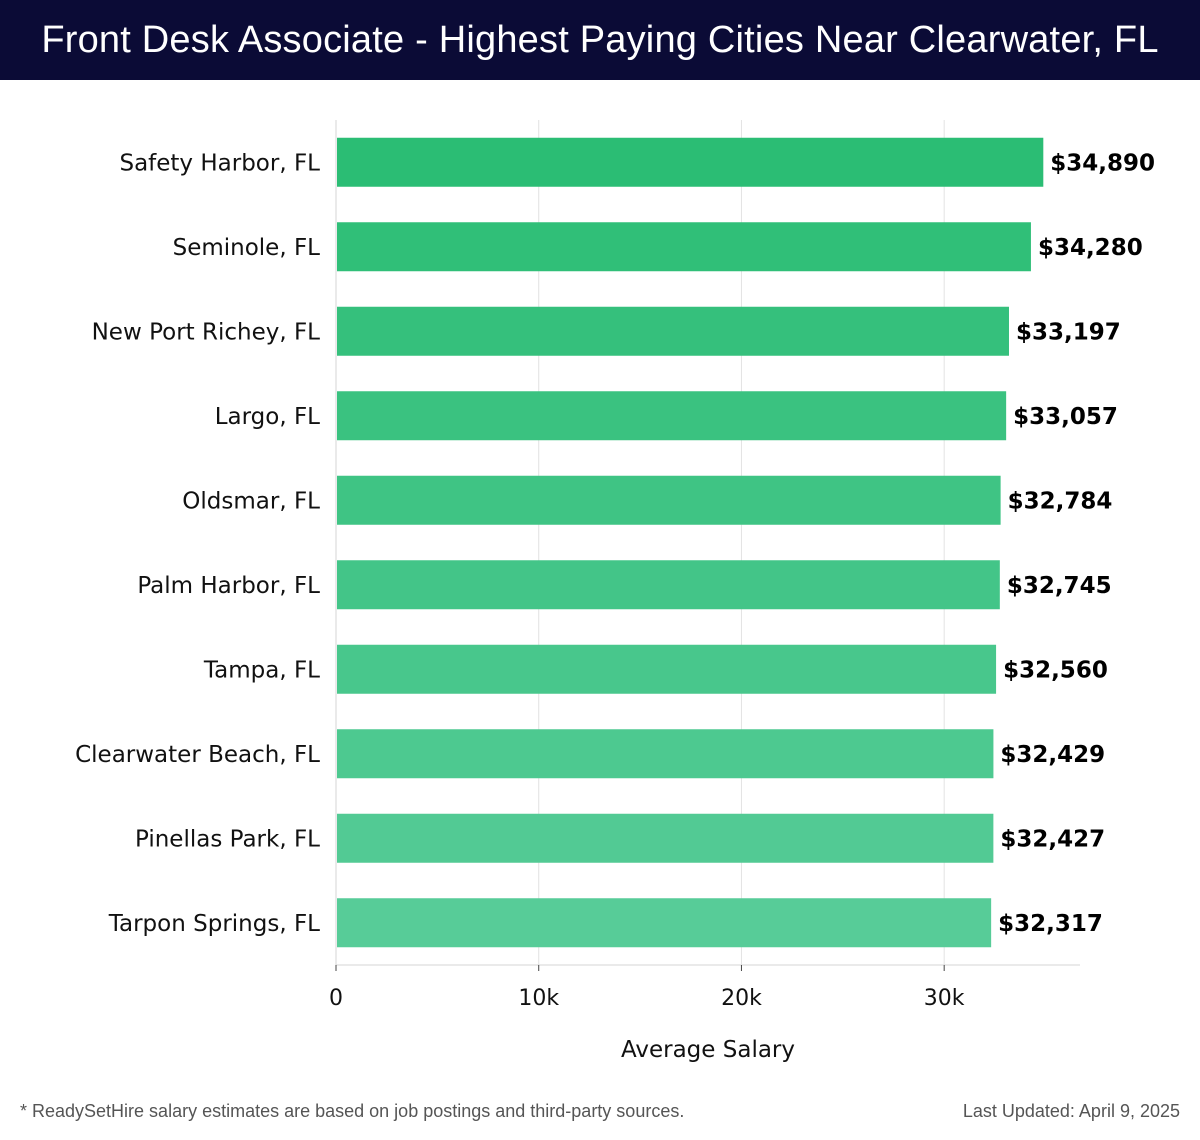 This screenshot has height=1140, width=1200. I want to click on category-label: Pinellas Park, FL, so click(227, 839).